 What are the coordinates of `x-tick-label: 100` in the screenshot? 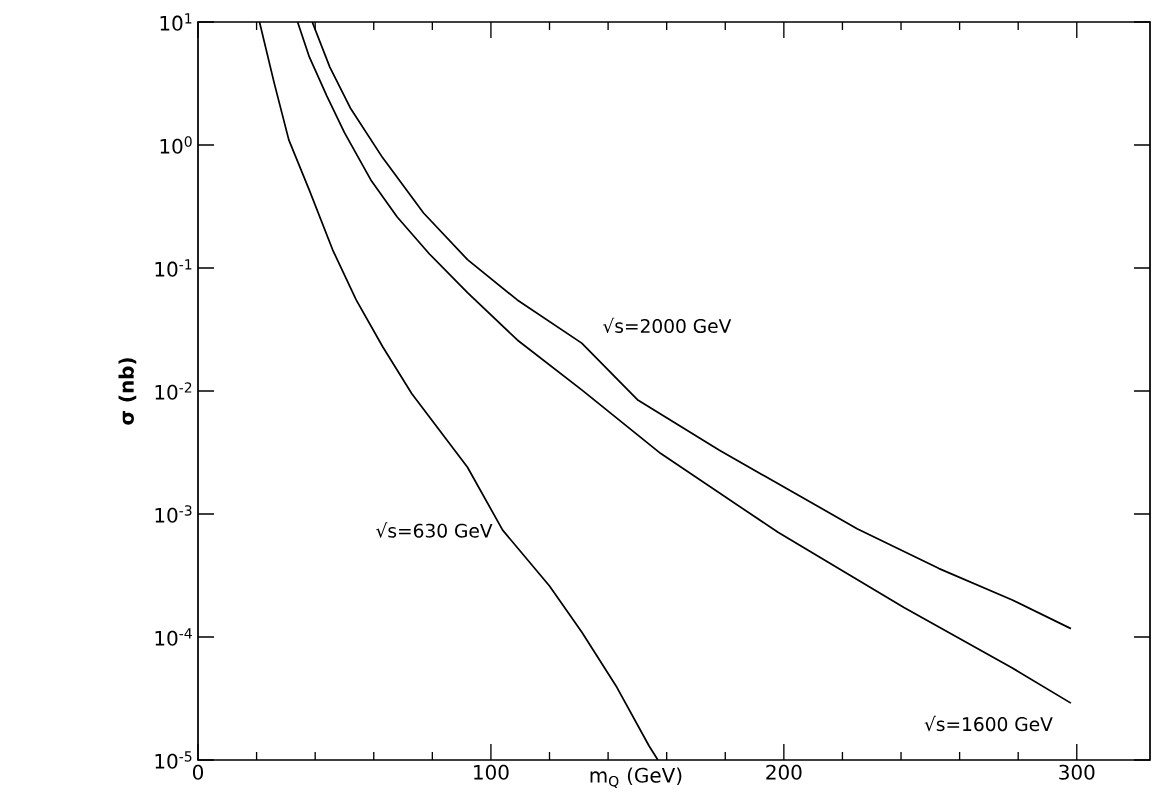 It's located at (491, 772).